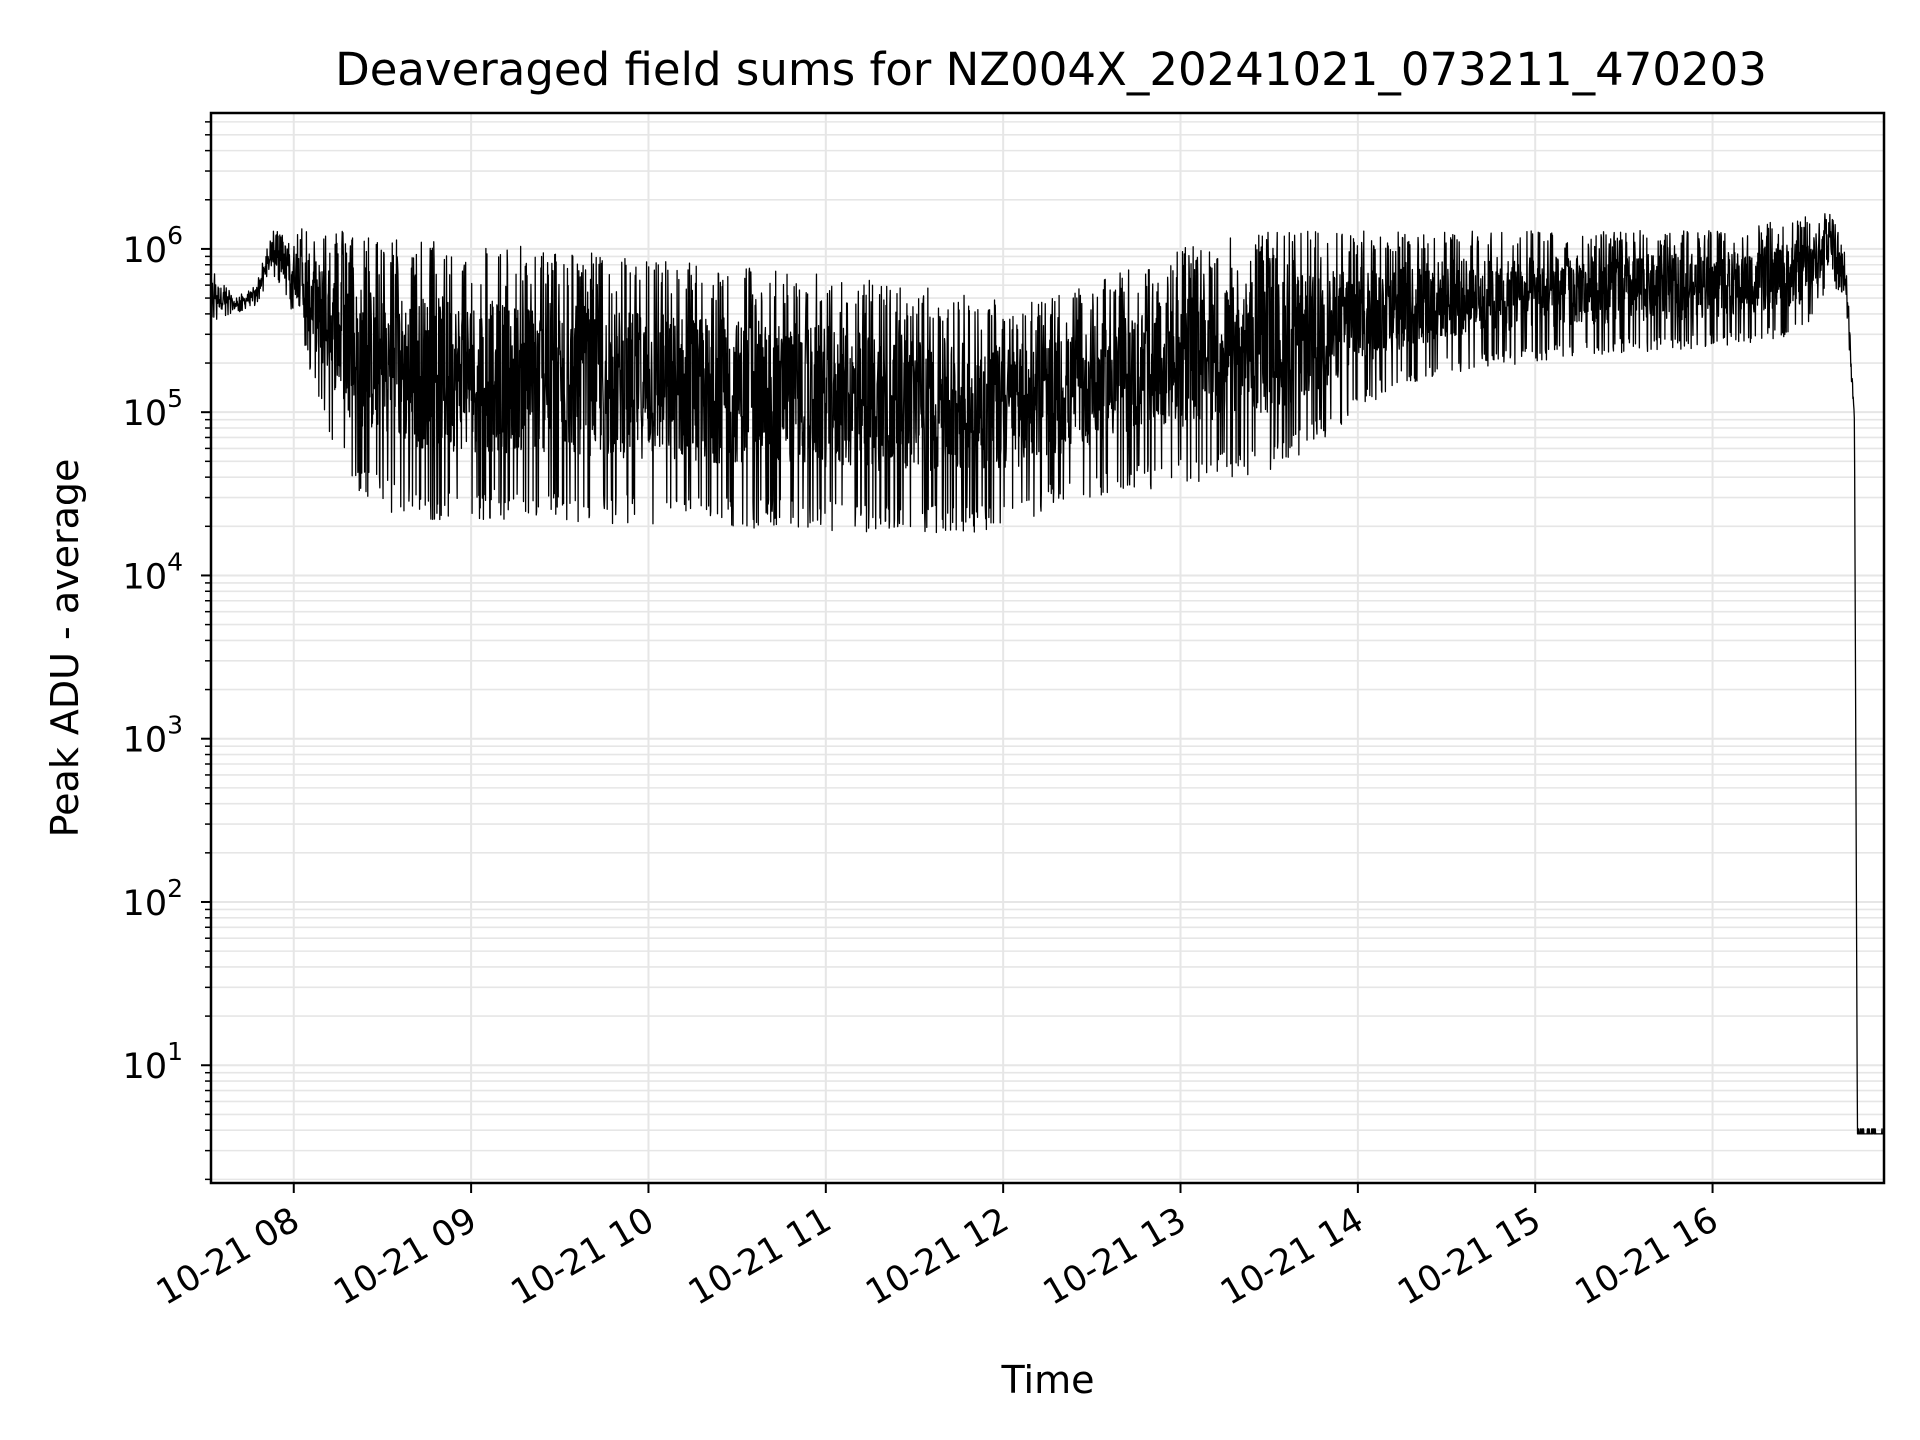 The width and height of the screenshot is (1920, 1440). Describe the element at coordinates (583, 1256) in the screenshot. I see `x-tick-label: 10-21 10` at that location.